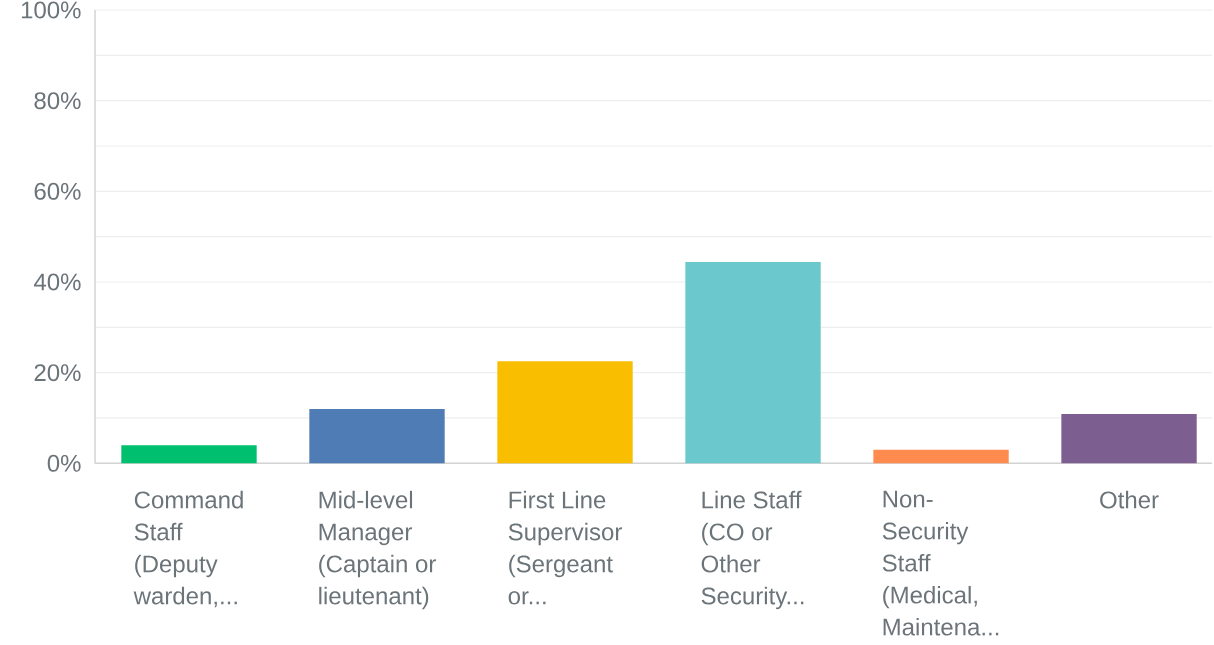 This screenshot has height=645, width=1214. I want to click on y-tick-label: 20%, so click(57, 373).